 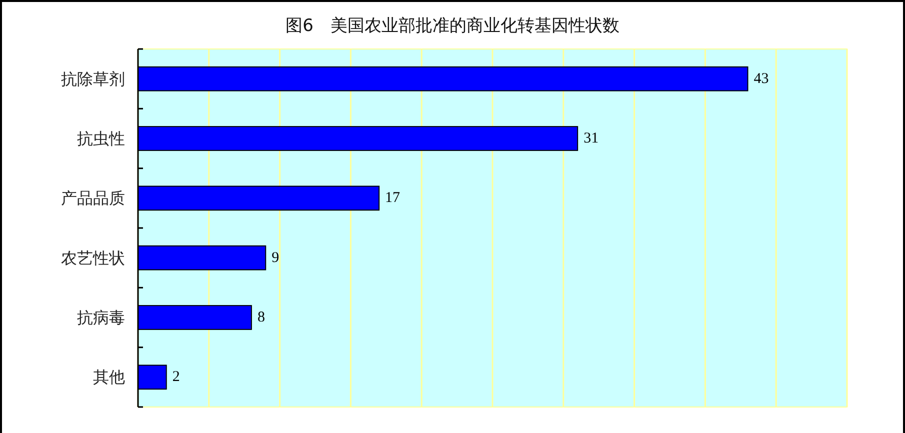 What do you see at coordinates (93, 78) in the screenshot?
I see `y-tick-label: 抗除草剂` at bounding box center [93, 78].